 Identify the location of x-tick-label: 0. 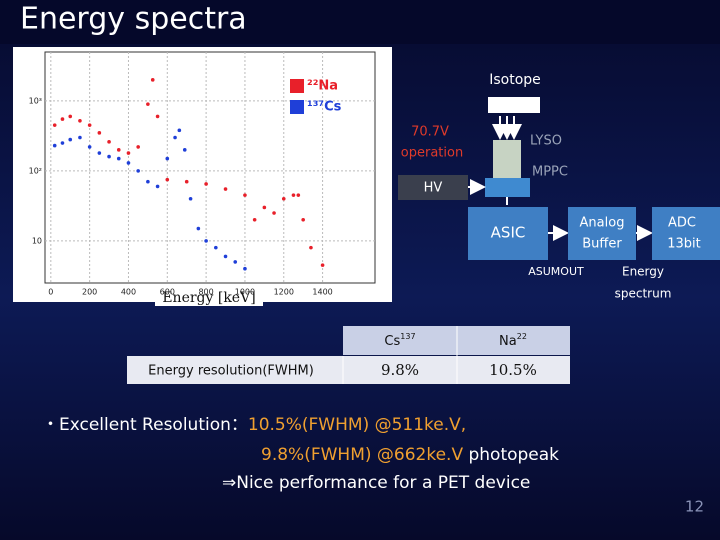
(50, 292).